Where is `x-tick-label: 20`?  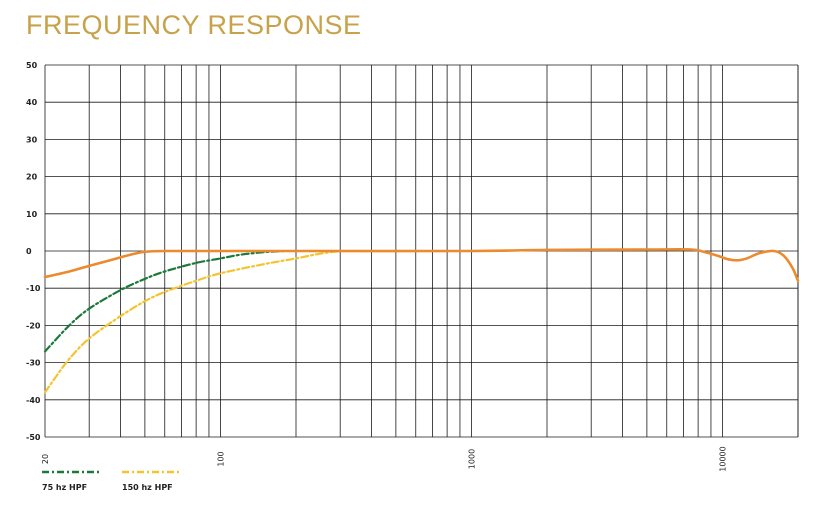 x-tick-label: 20 is located at coordinates (45, 459).